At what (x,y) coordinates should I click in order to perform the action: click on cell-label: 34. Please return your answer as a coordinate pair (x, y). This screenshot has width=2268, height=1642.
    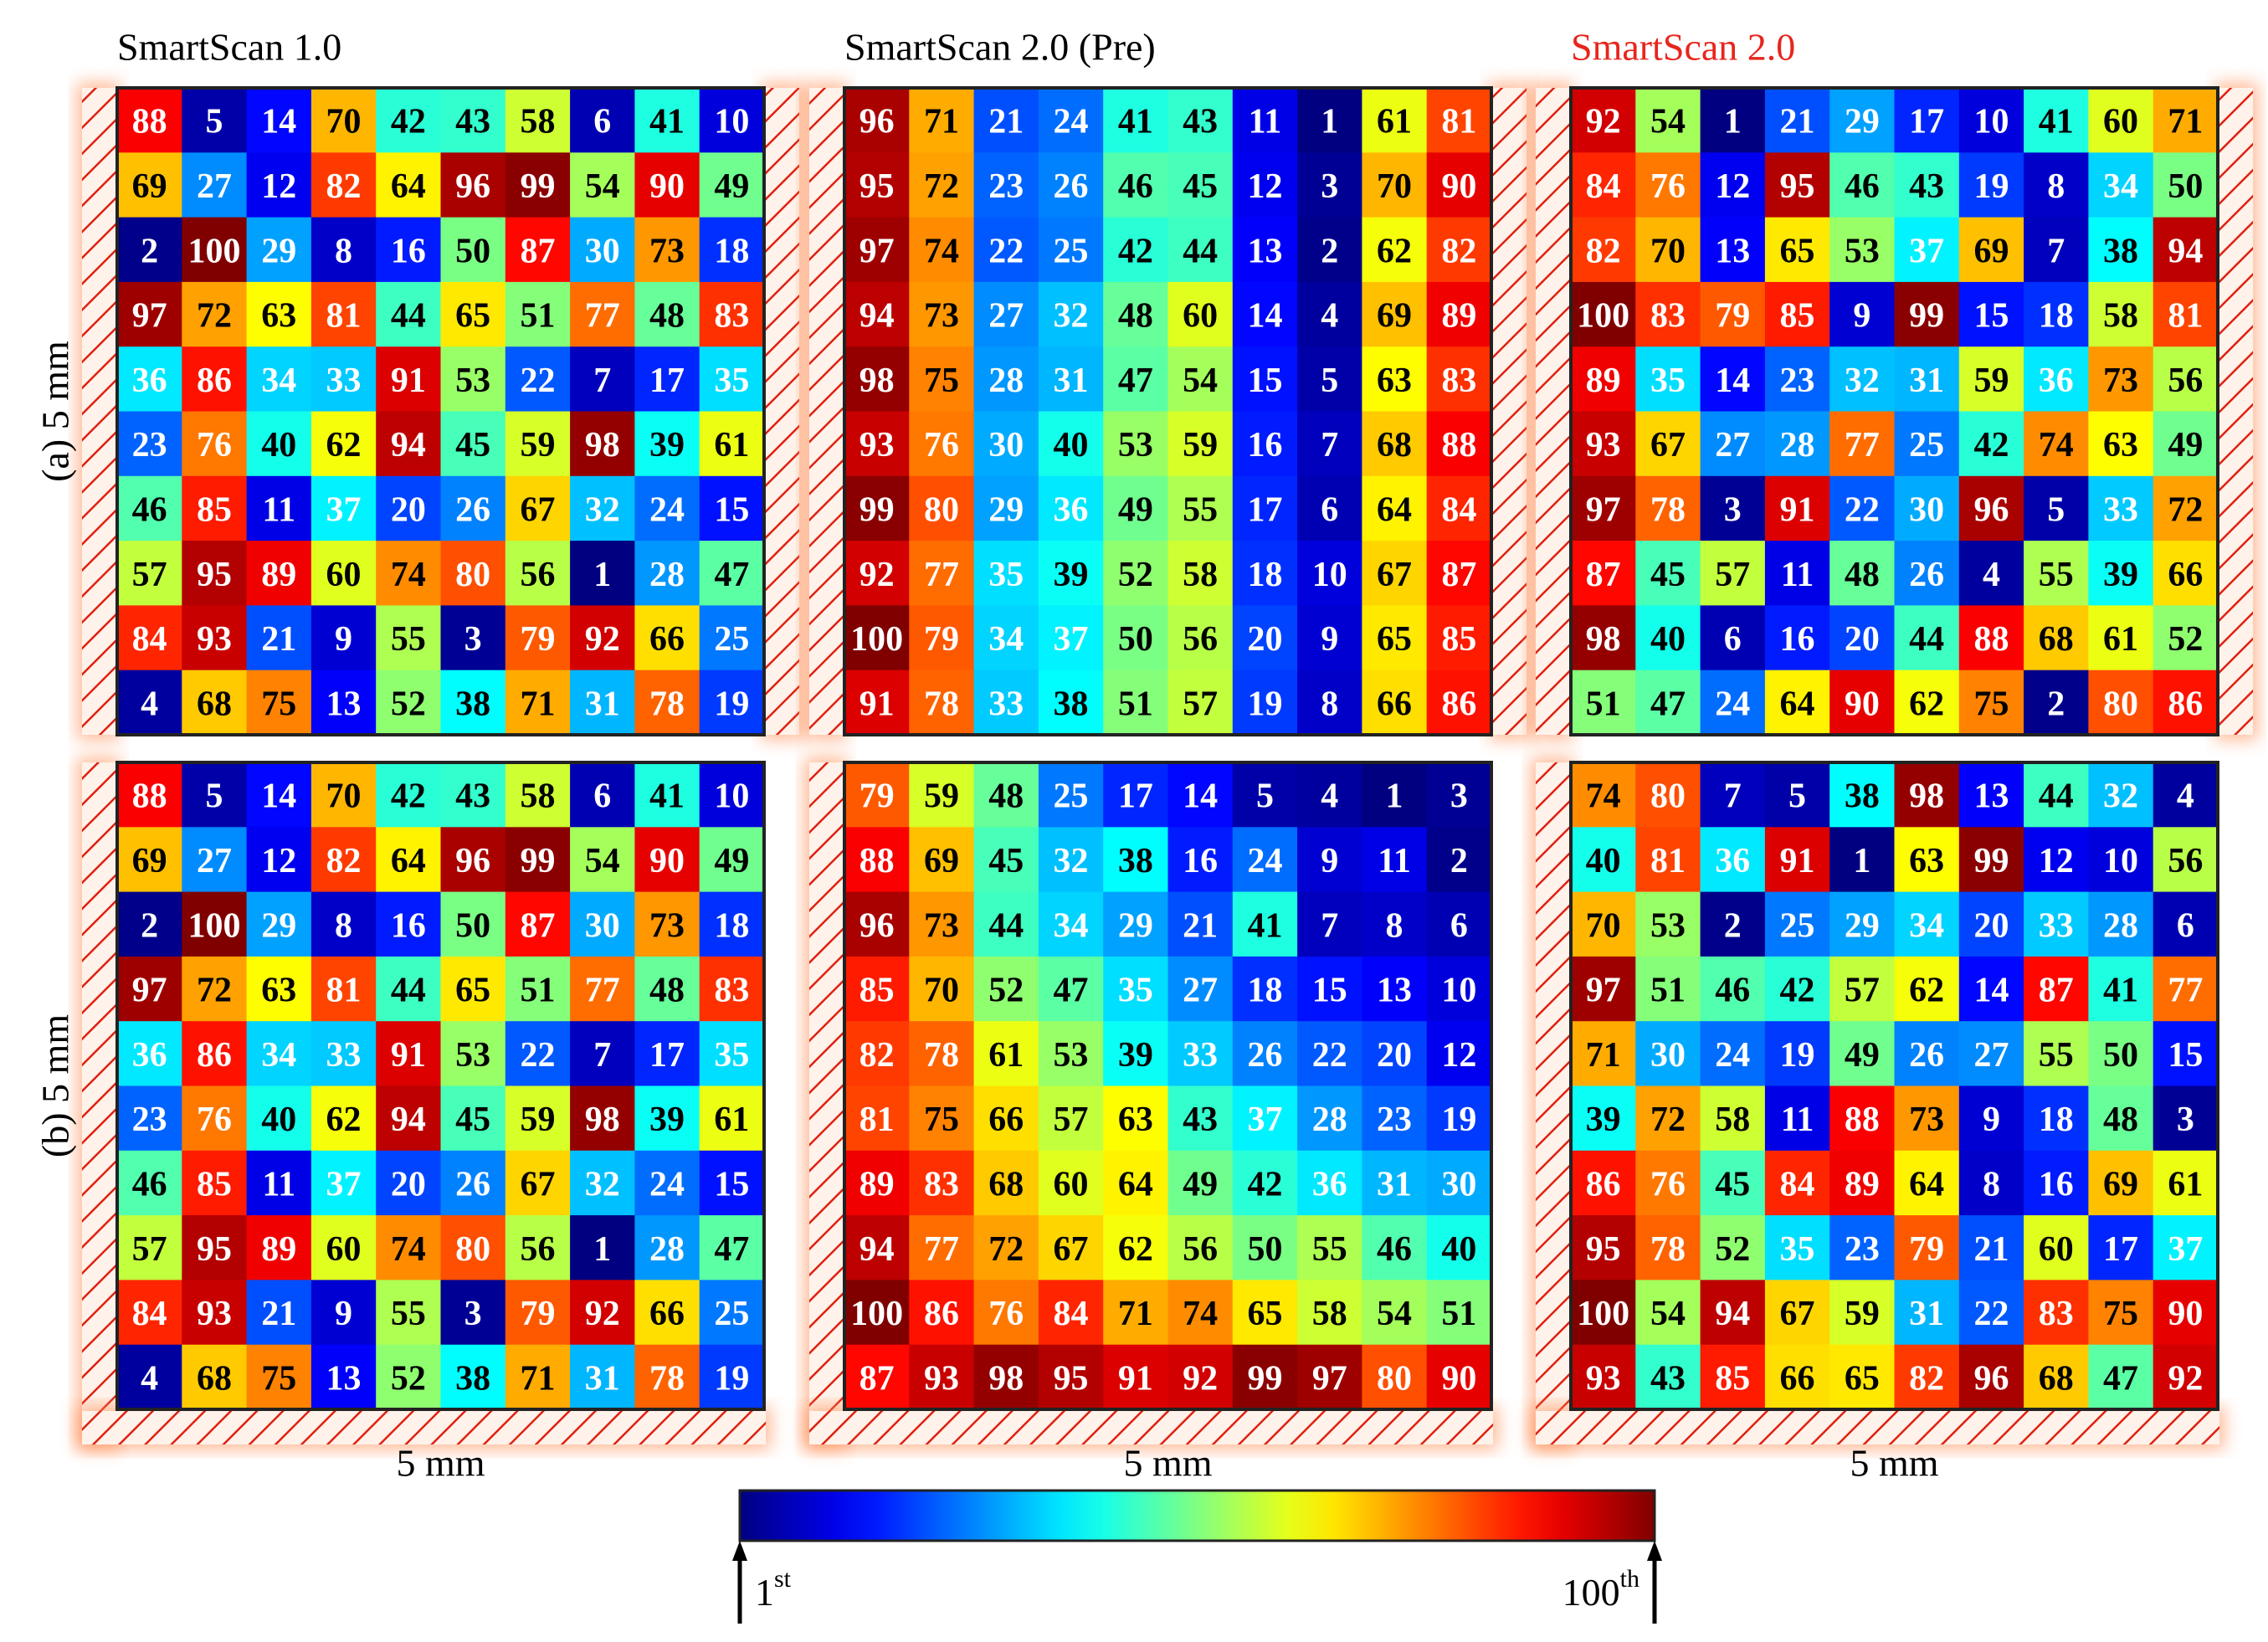
    Looking at the image, I should click on (2120, 186).